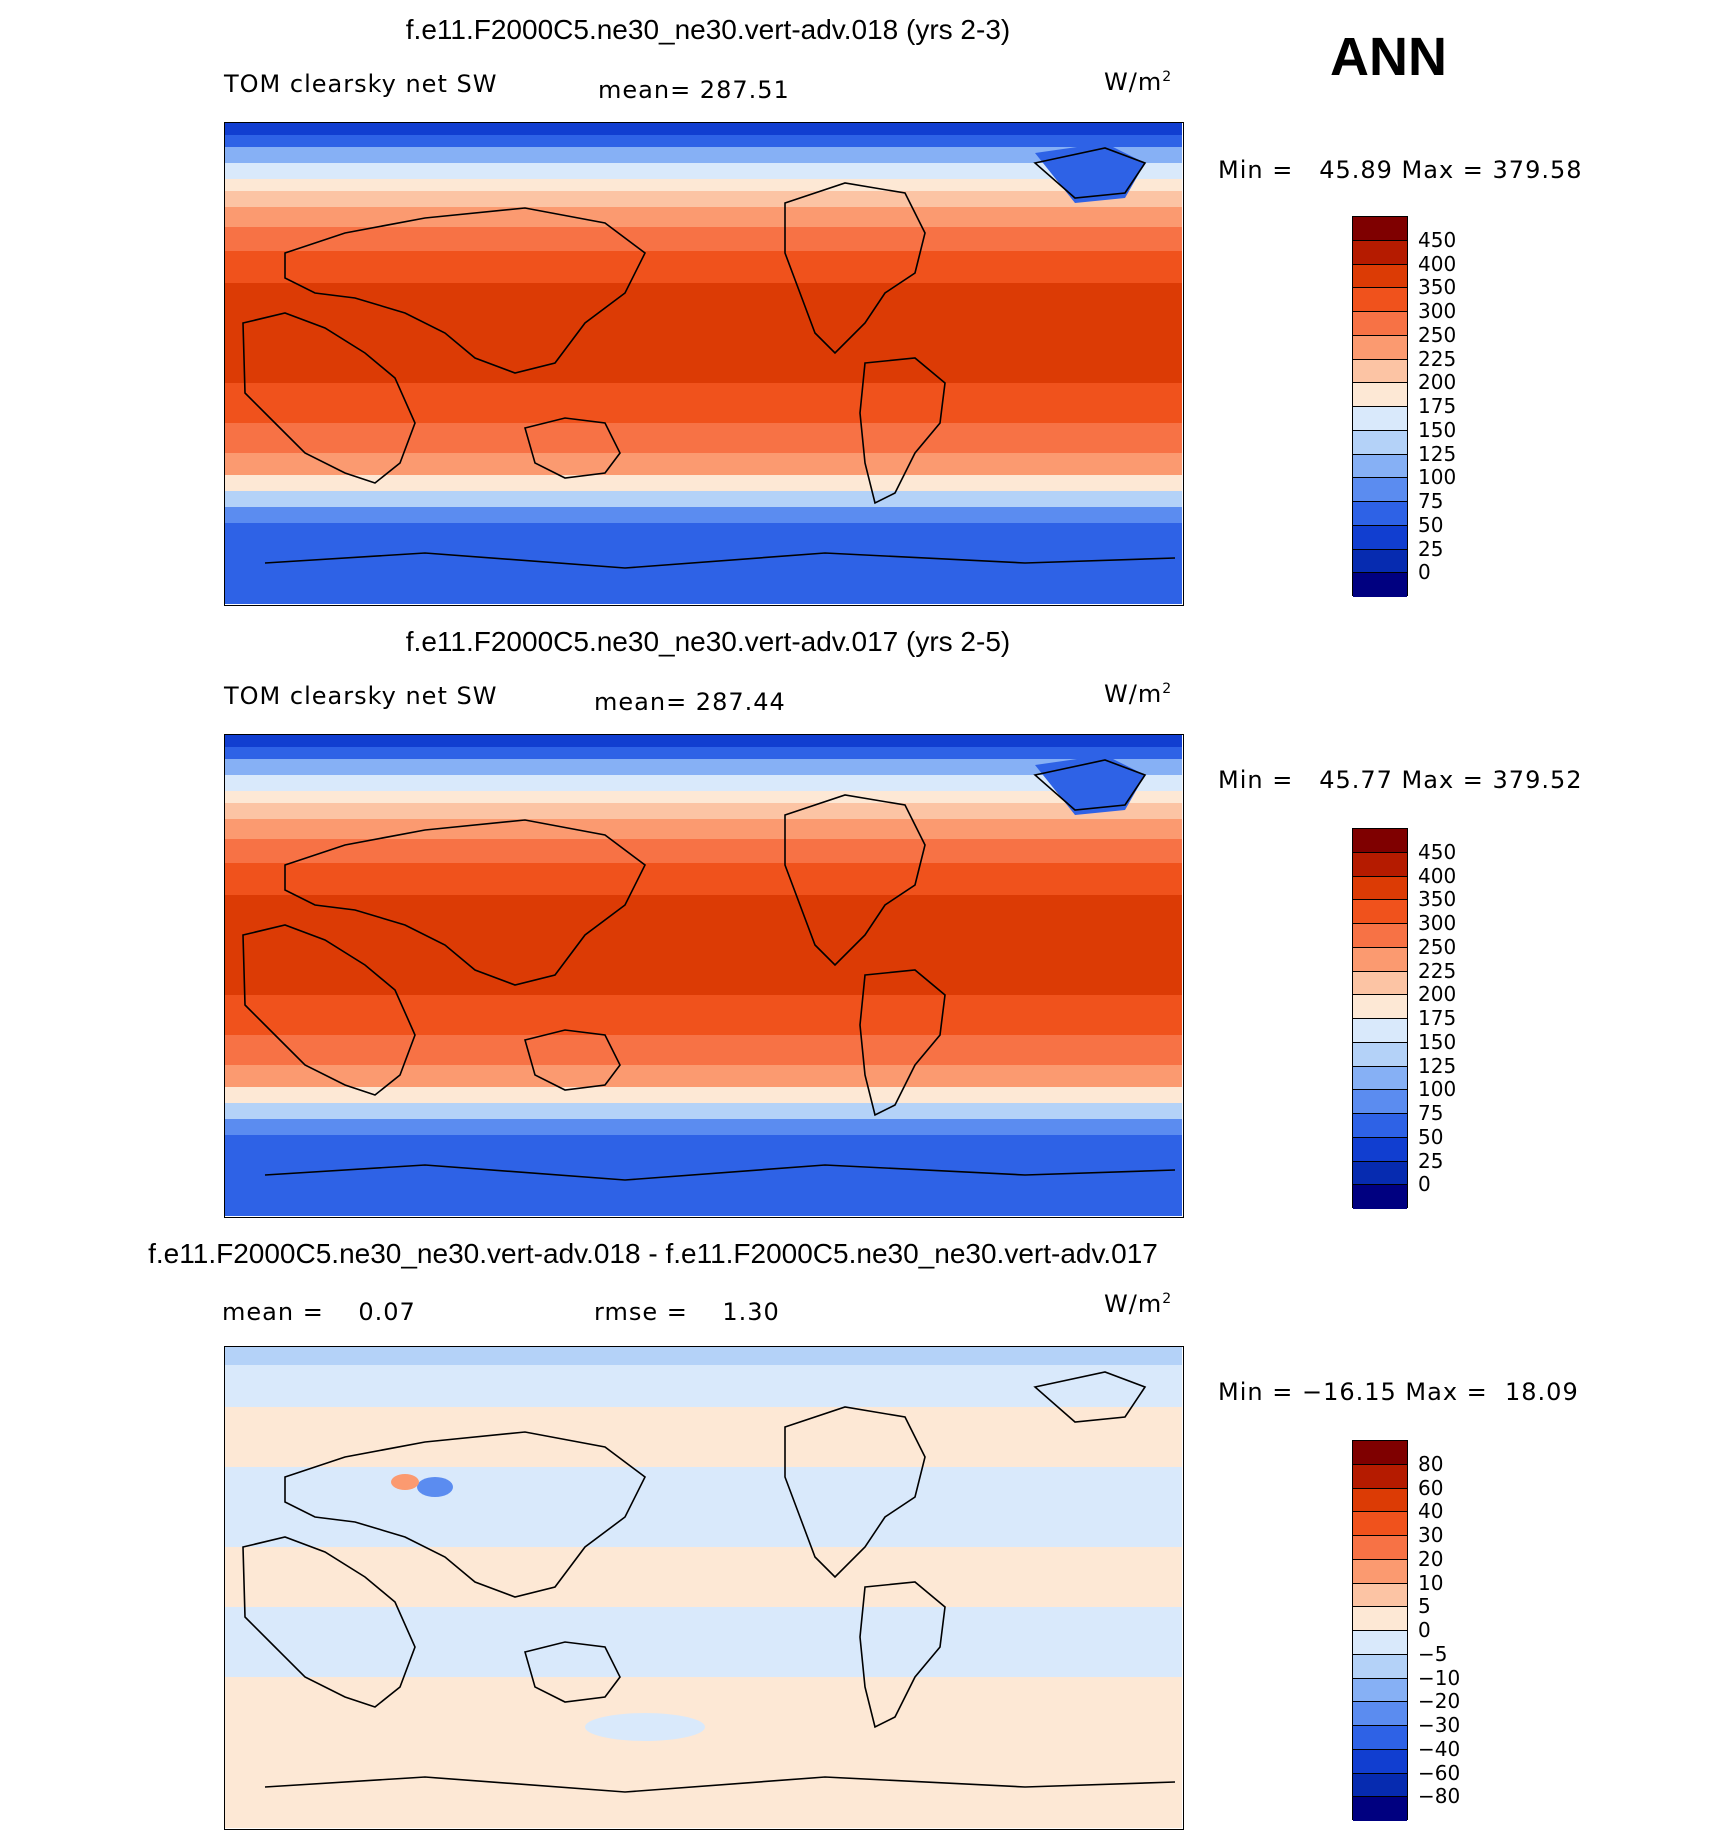  What do you see at coordinates (1133, 694) in the screenshot?
I see `panel-2-units-text: W/m` at bounding box center [1133, 694].